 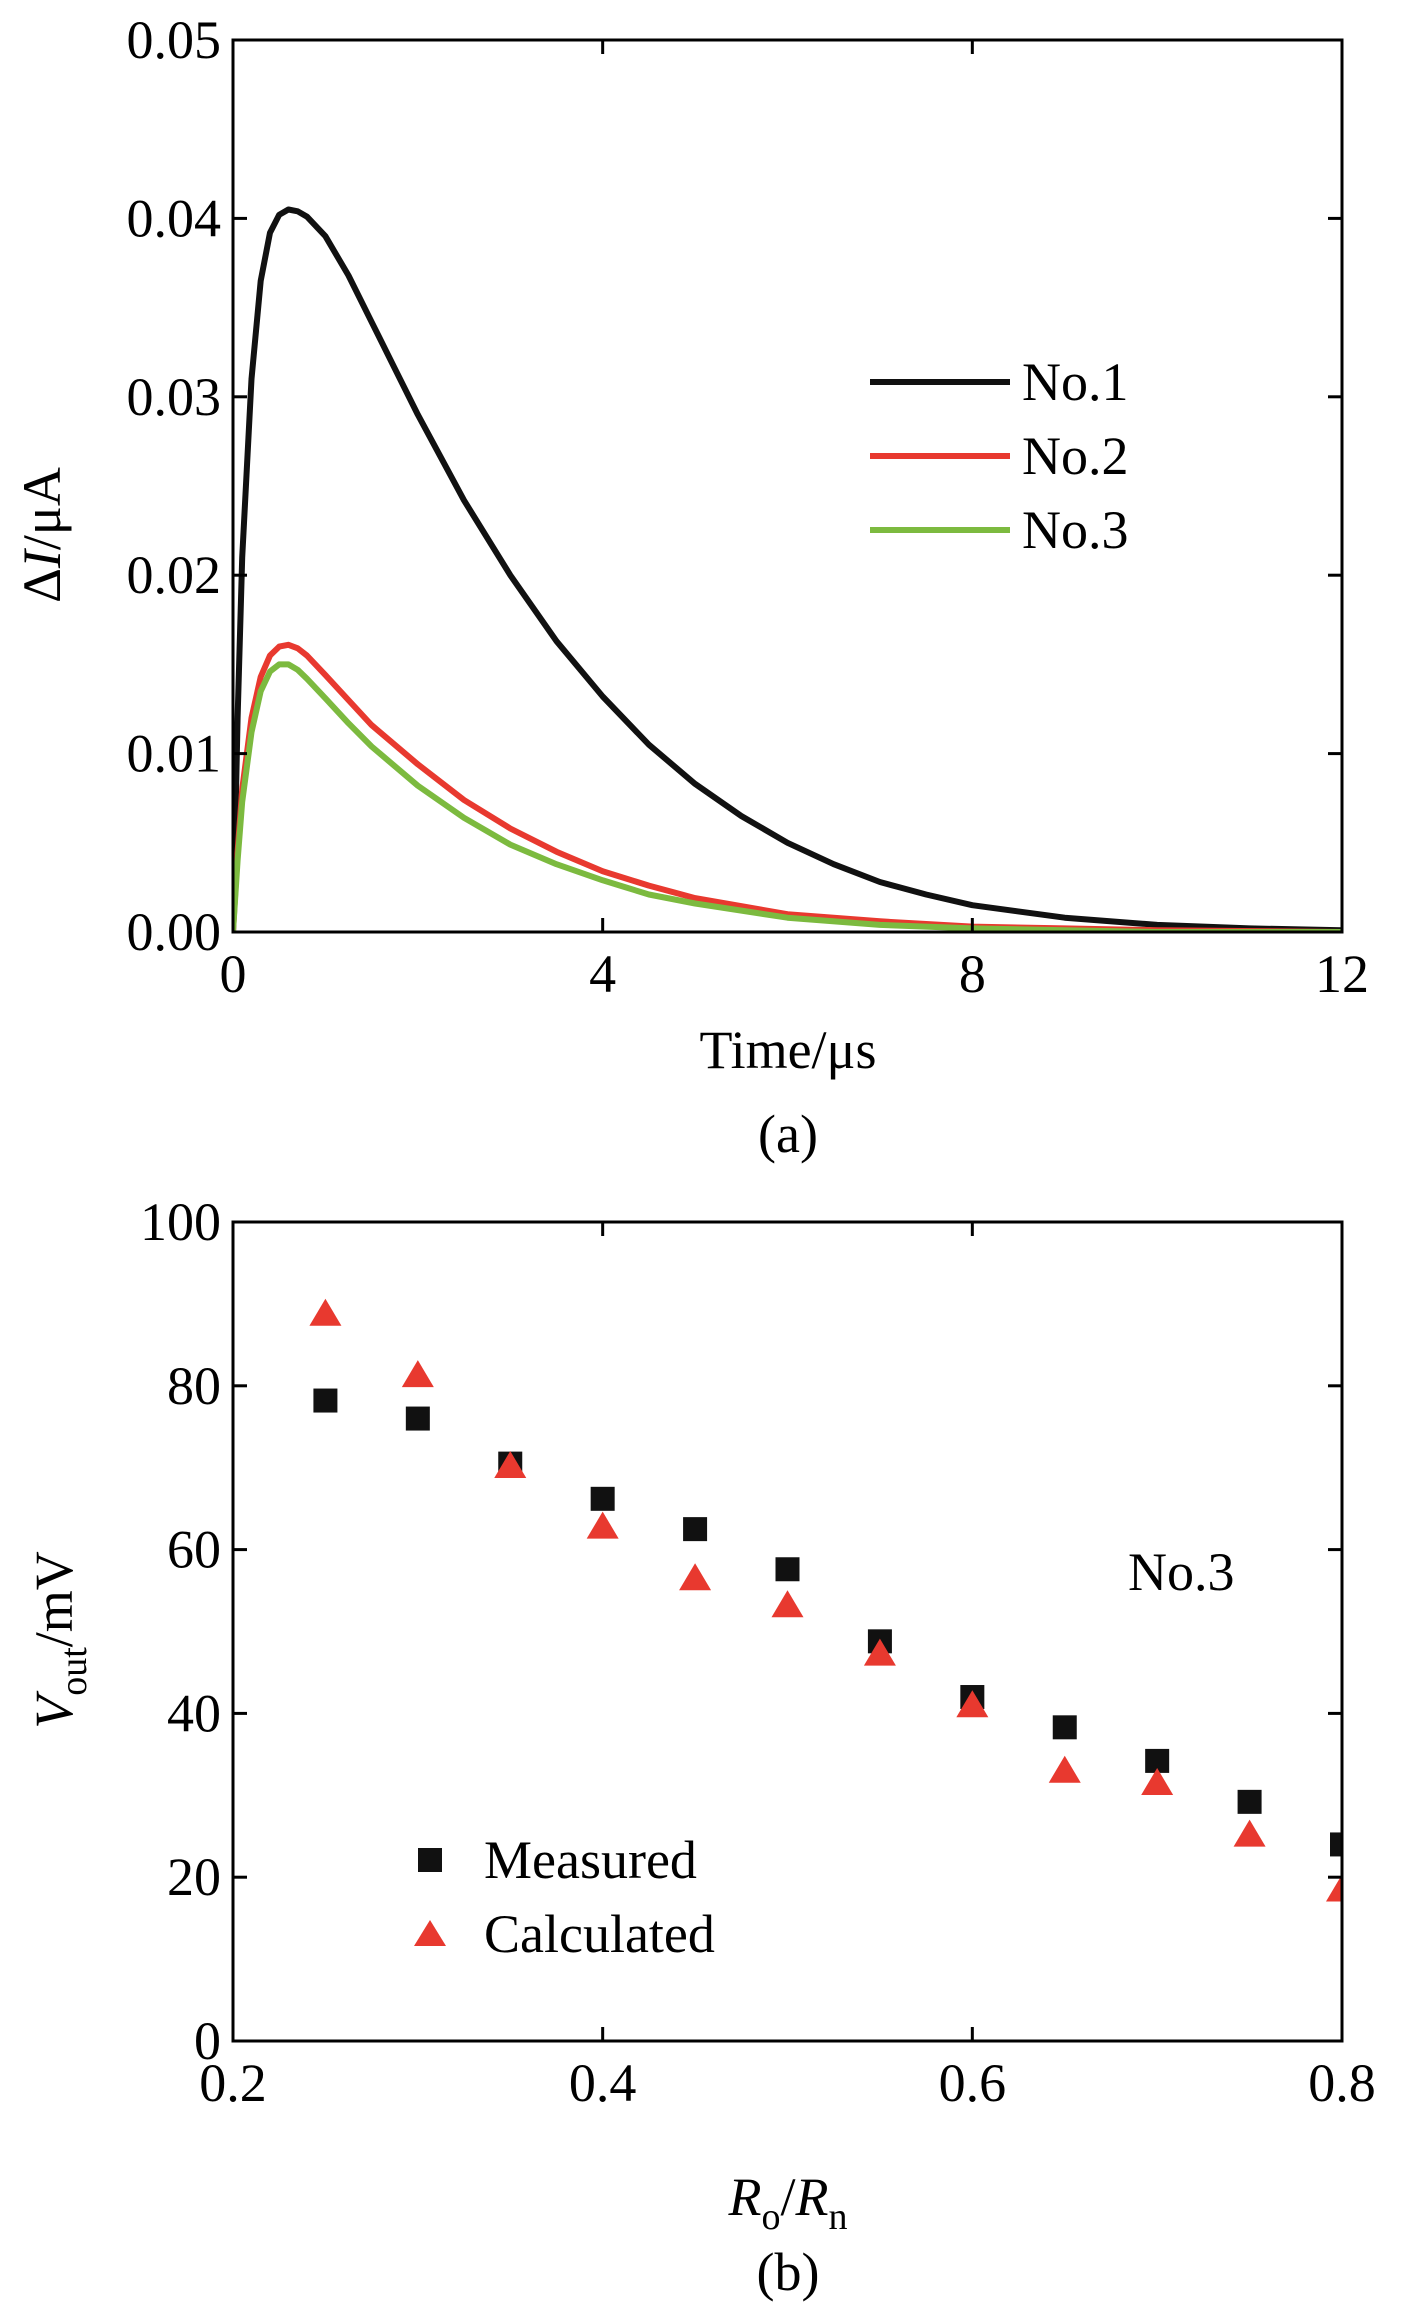 What do you see at coordinates (770, 2217) in the screenshot?
I see `x-label-sub1: o` at bounding box center [770, 2217].